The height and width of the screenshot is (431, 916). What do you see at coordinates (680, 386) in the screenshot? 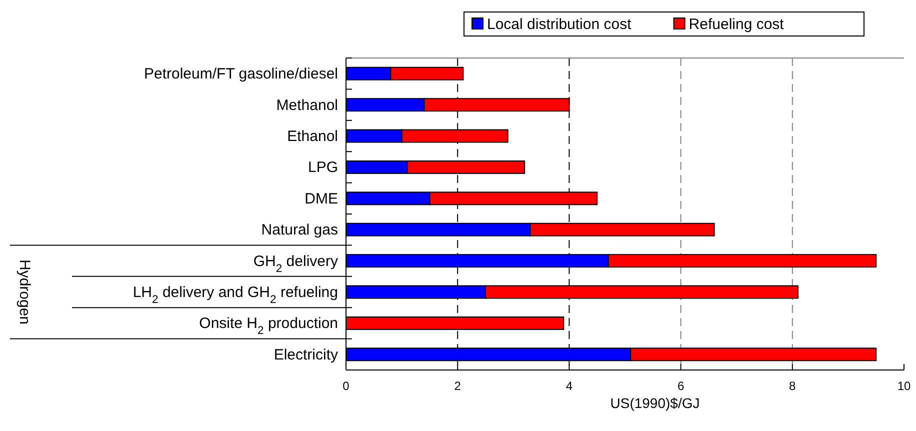
I see `x-tick-label: 6` at bounding box center [680, 386].